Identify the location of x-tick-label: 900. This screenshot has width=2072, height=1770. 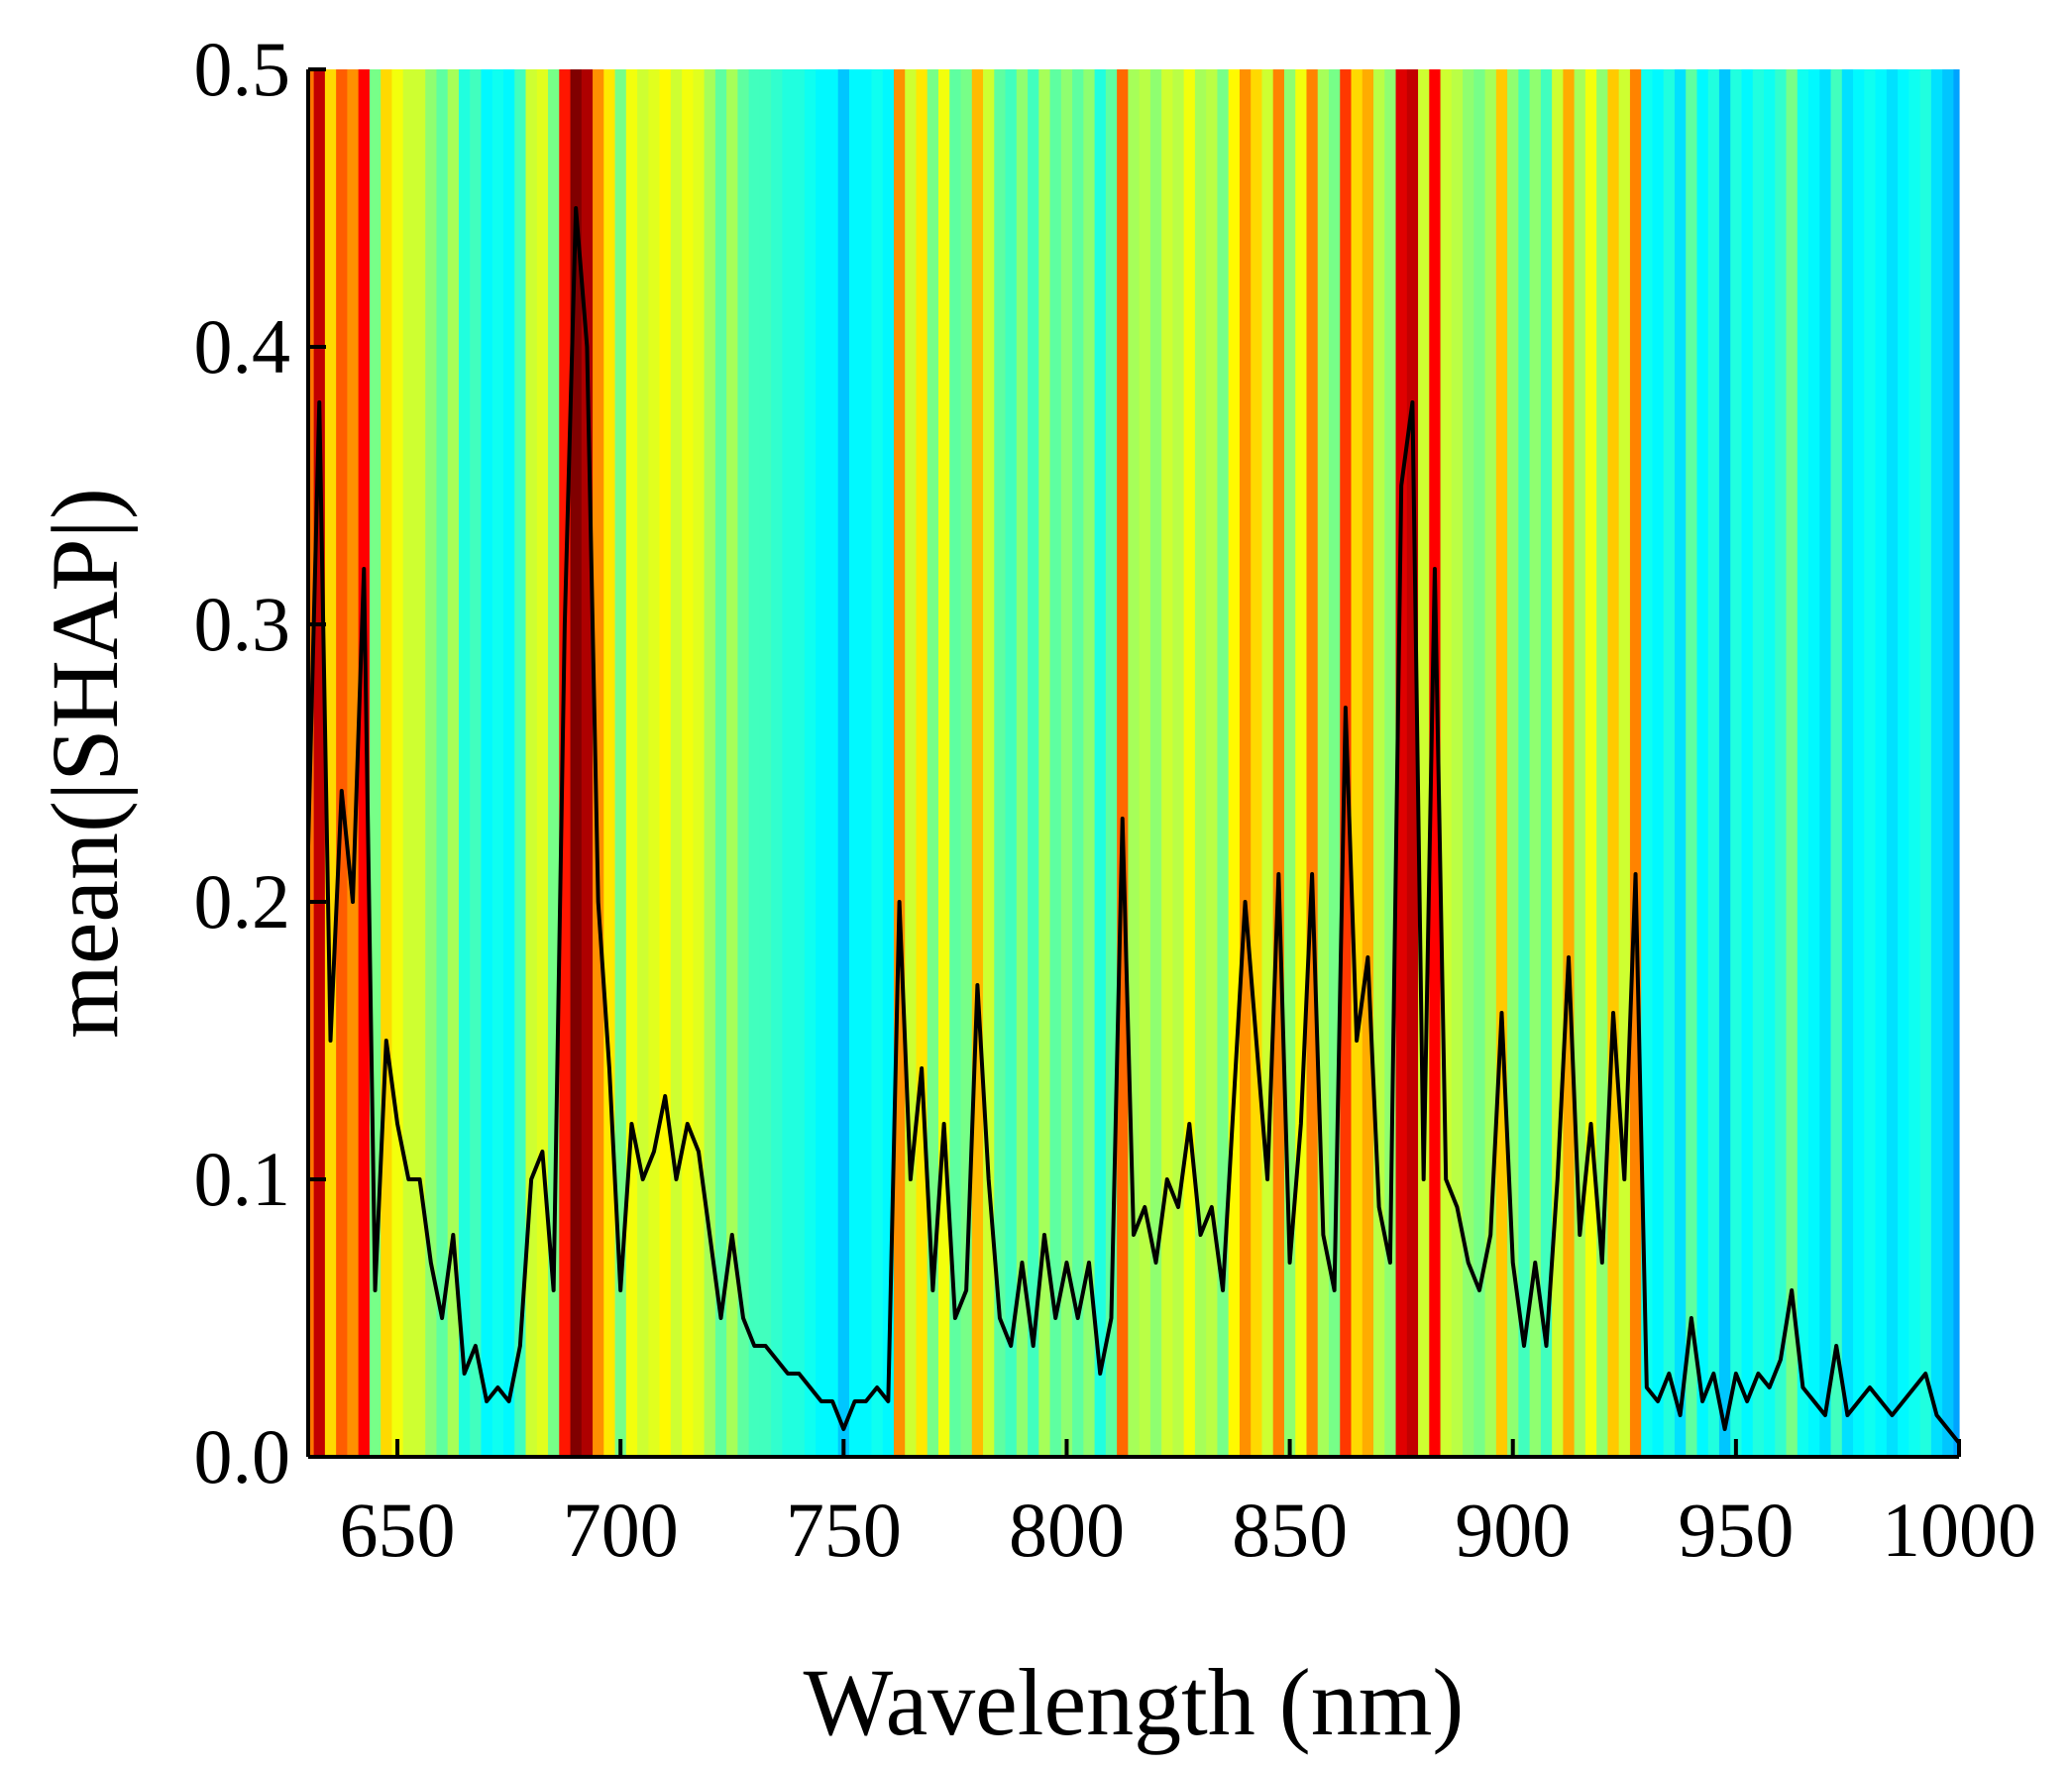
(1513, 1530).